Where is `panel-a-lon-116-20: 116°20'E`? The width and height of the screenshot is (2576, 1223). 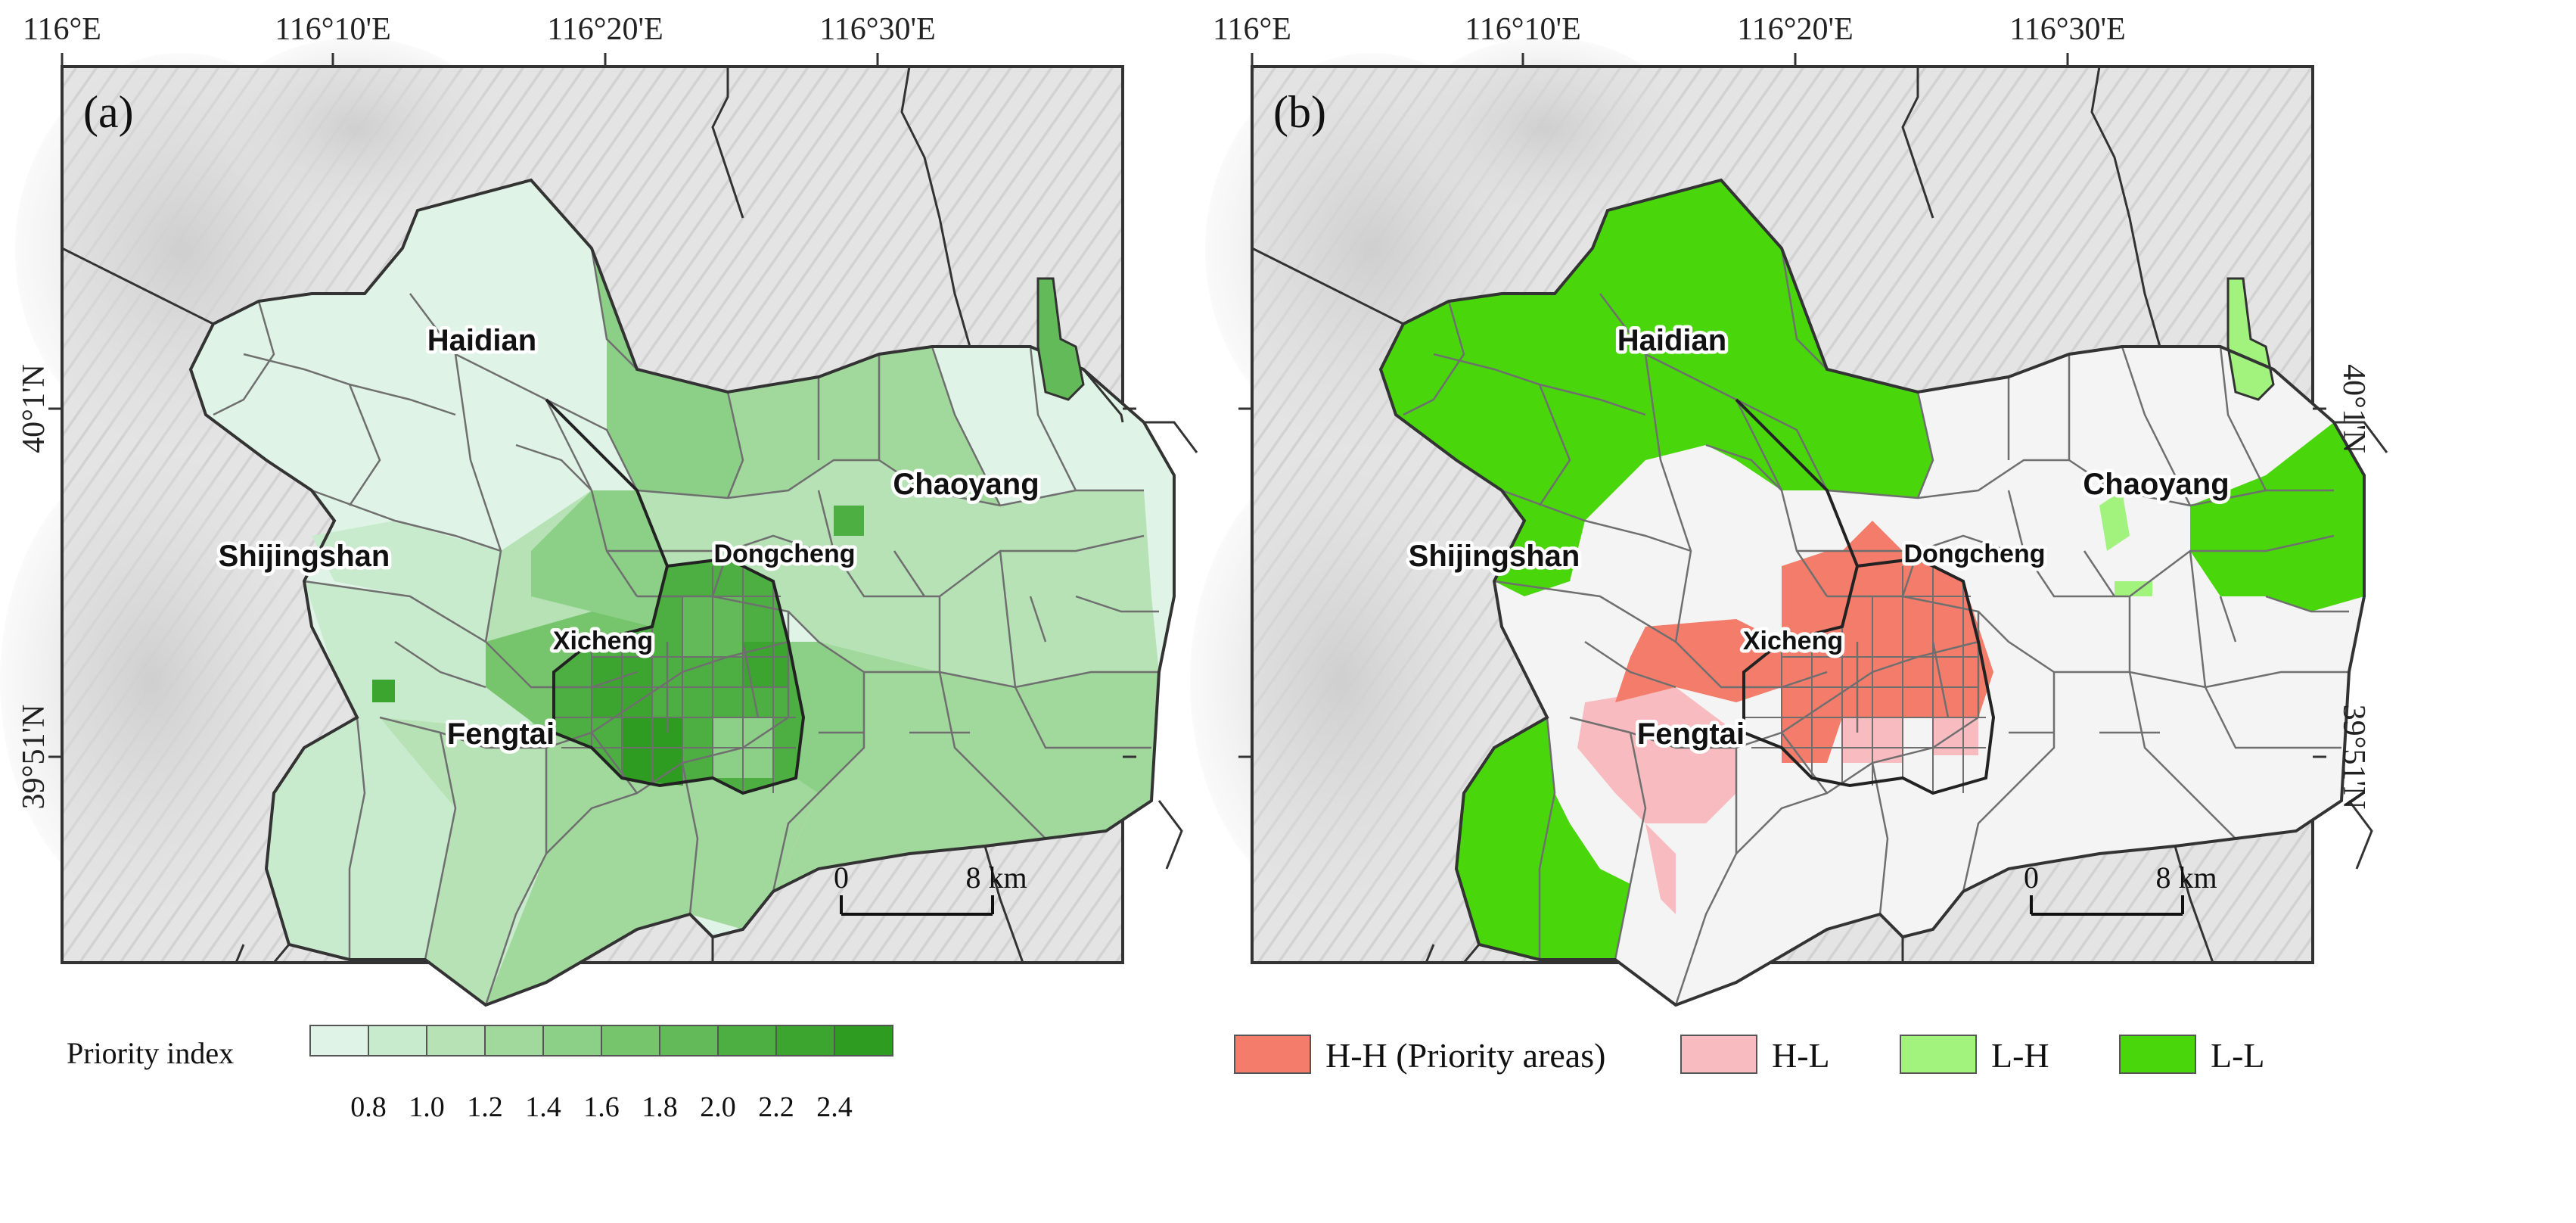 panel-a-lon-116-20: 116°20'E is located at coordinates (605, 29).